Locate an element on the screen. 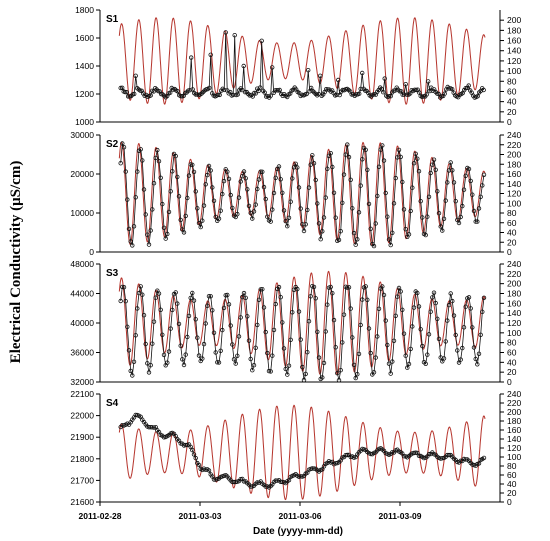 Image resolution: width=550 pixels, height=541 pixels. y2-tick-label: 180 is located at coordinates (514, 30).